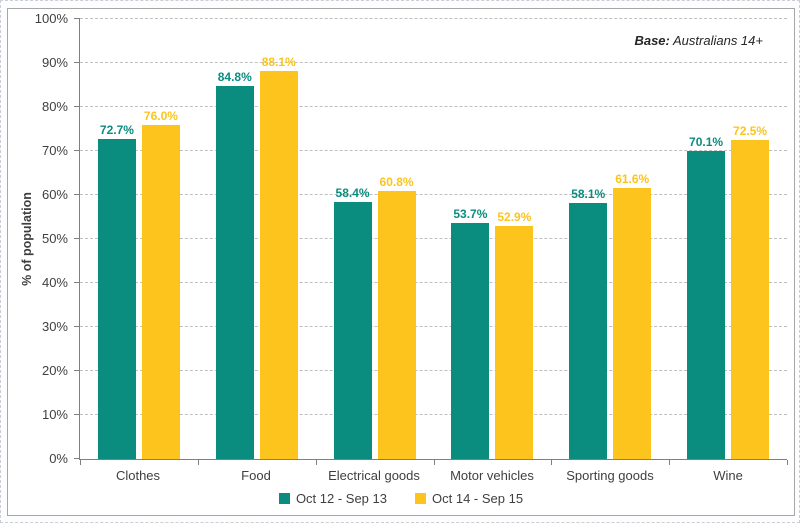  I want to click on bar-group: 84.8% 88.1%, so click(257, 239).